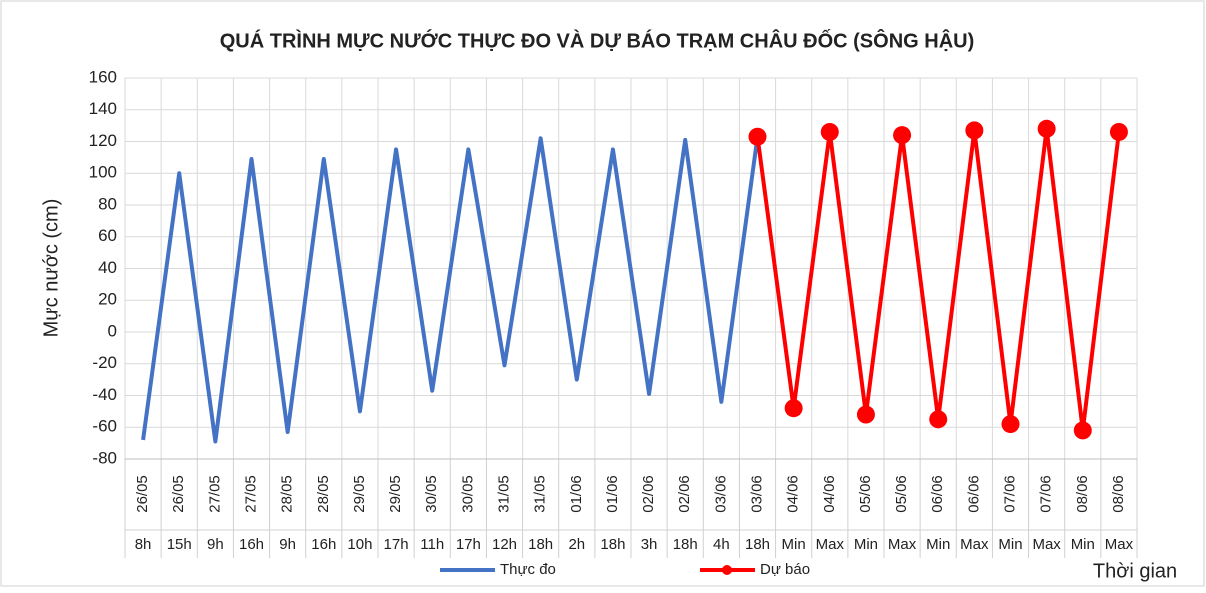  What do you see at coordinates (179, 544) in the screenshot?
I see `x-tick-sublabel: 15h` at bounding box center [179, 544].